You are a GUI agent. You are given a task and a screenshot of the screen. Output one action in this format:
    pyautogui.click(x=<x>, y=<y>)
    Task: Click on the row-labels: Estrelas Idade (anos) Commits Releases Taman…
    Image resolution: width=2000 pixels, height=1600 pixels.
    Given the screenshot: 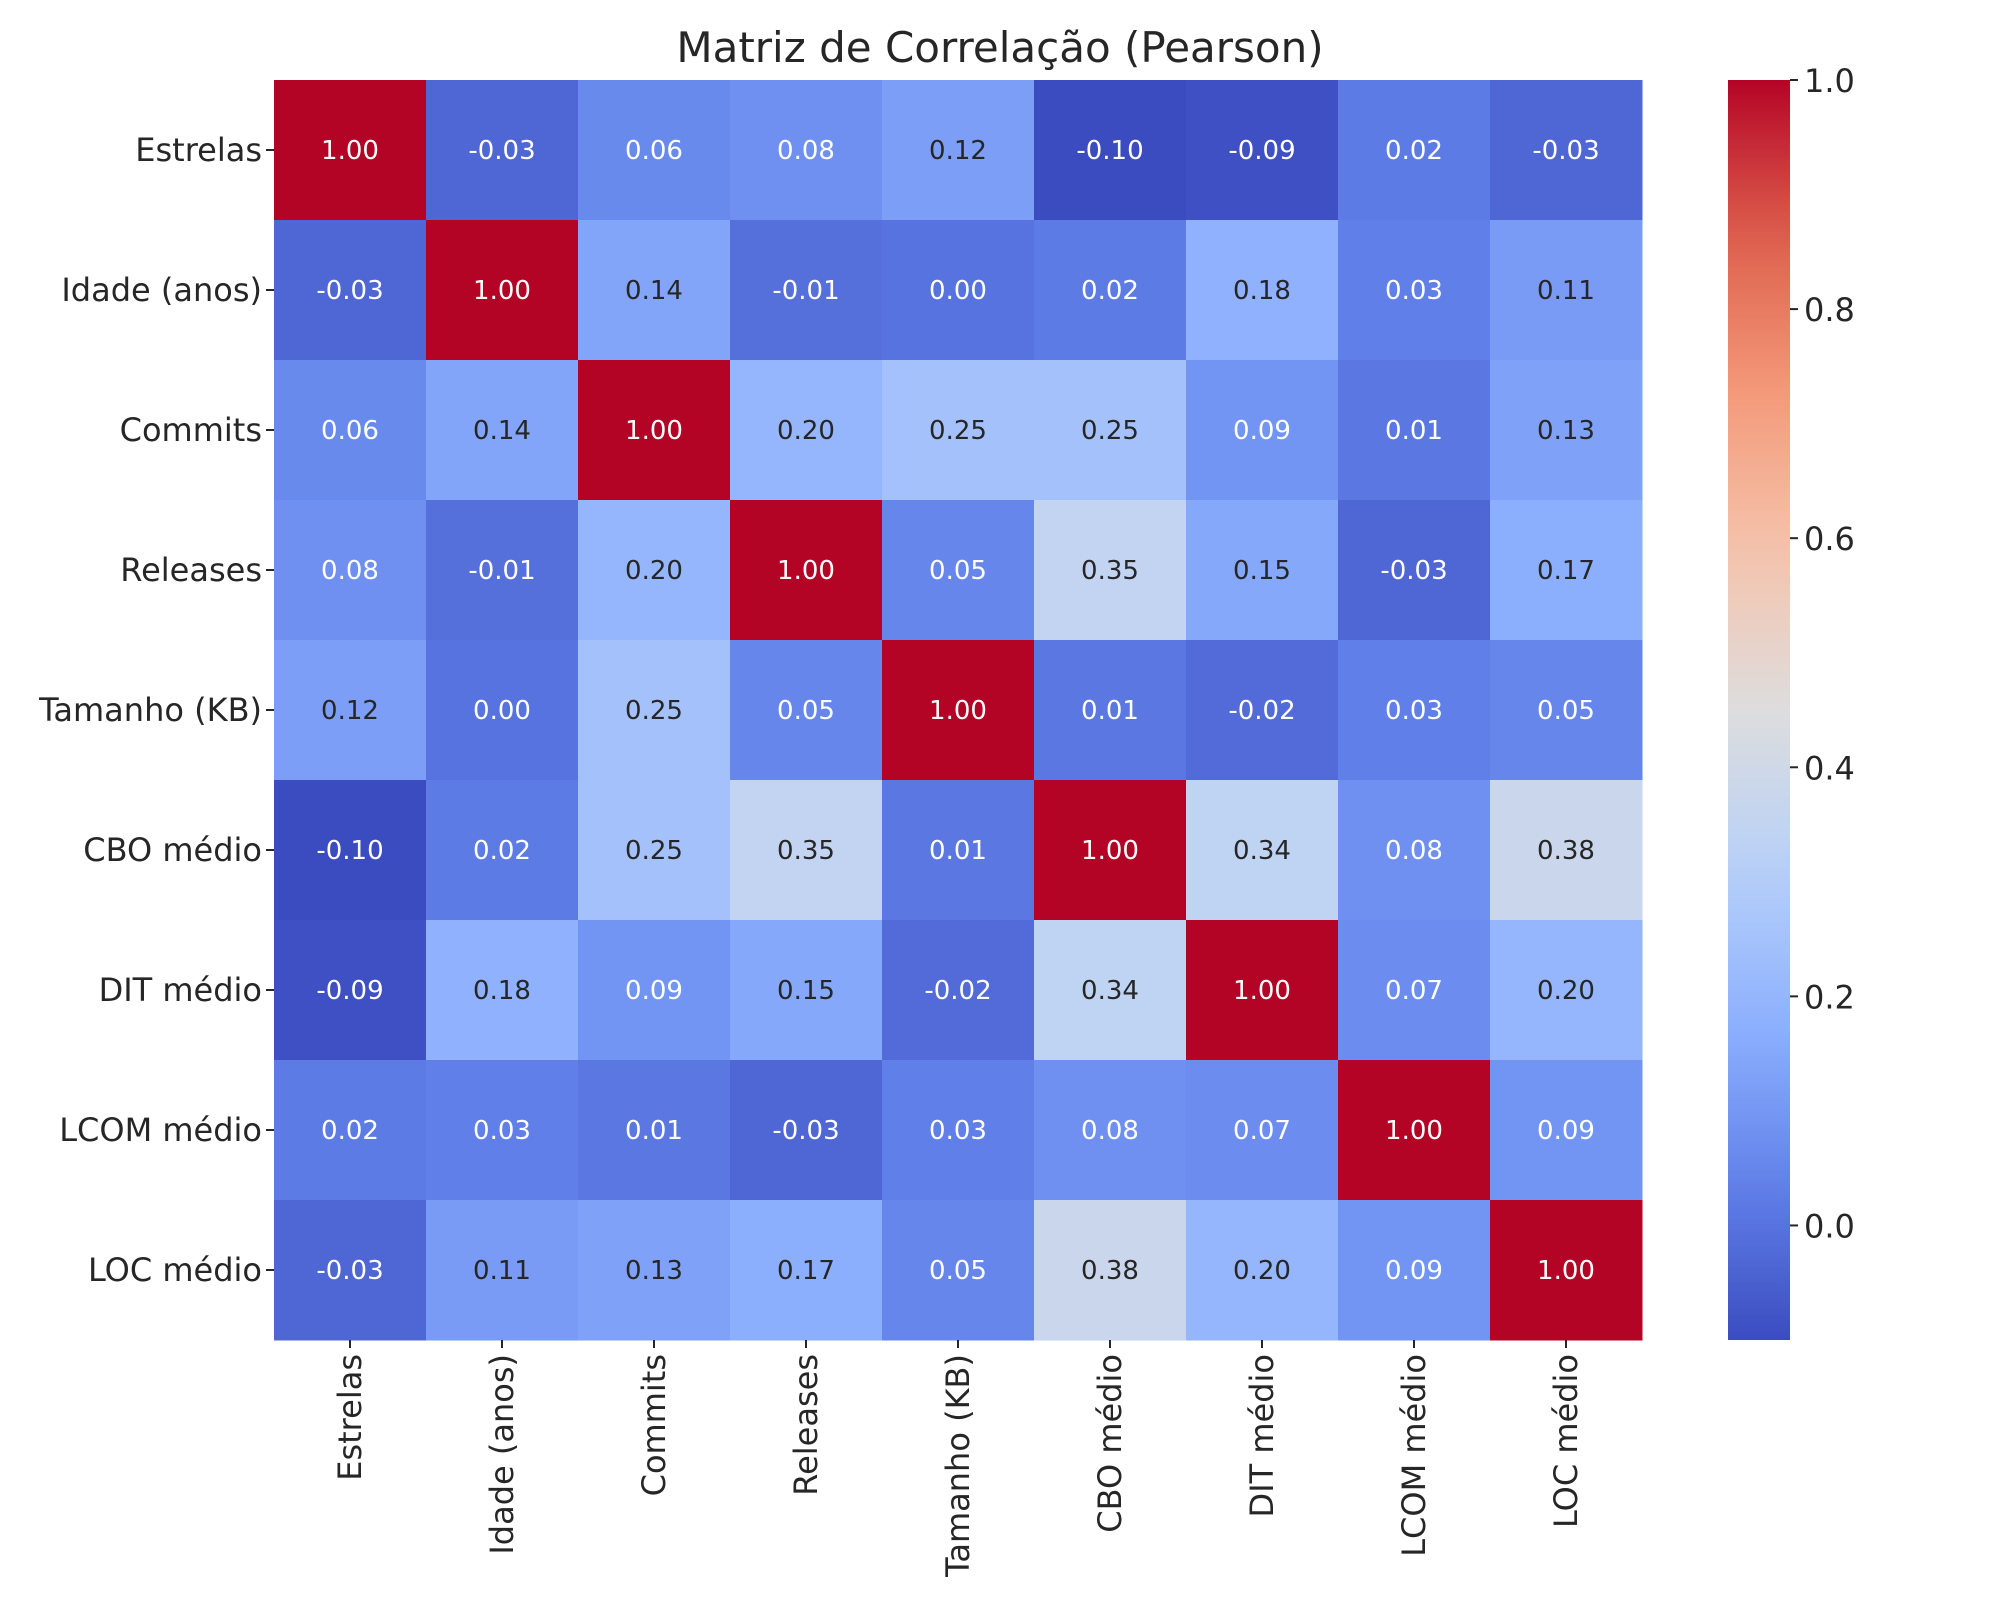 What is the action you would take?
    pyautogui.click(x=156, y=710)
    